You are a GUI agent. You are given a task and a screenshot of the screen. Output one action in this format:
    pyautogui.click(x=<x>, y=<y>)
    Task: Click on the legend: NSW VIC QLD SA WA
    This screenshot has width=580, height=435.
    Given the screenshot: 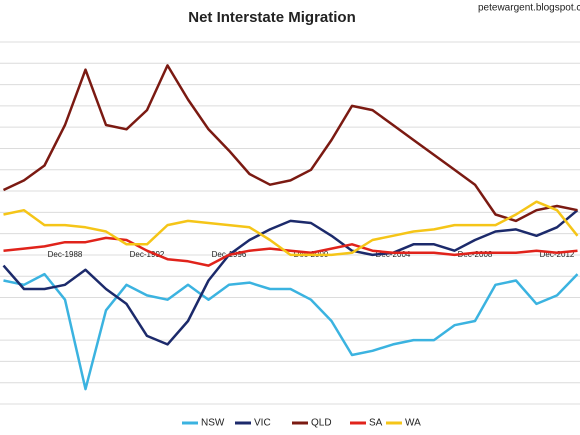 What is the action you would take?
    pyautogui.click(x=301, y=423)
    